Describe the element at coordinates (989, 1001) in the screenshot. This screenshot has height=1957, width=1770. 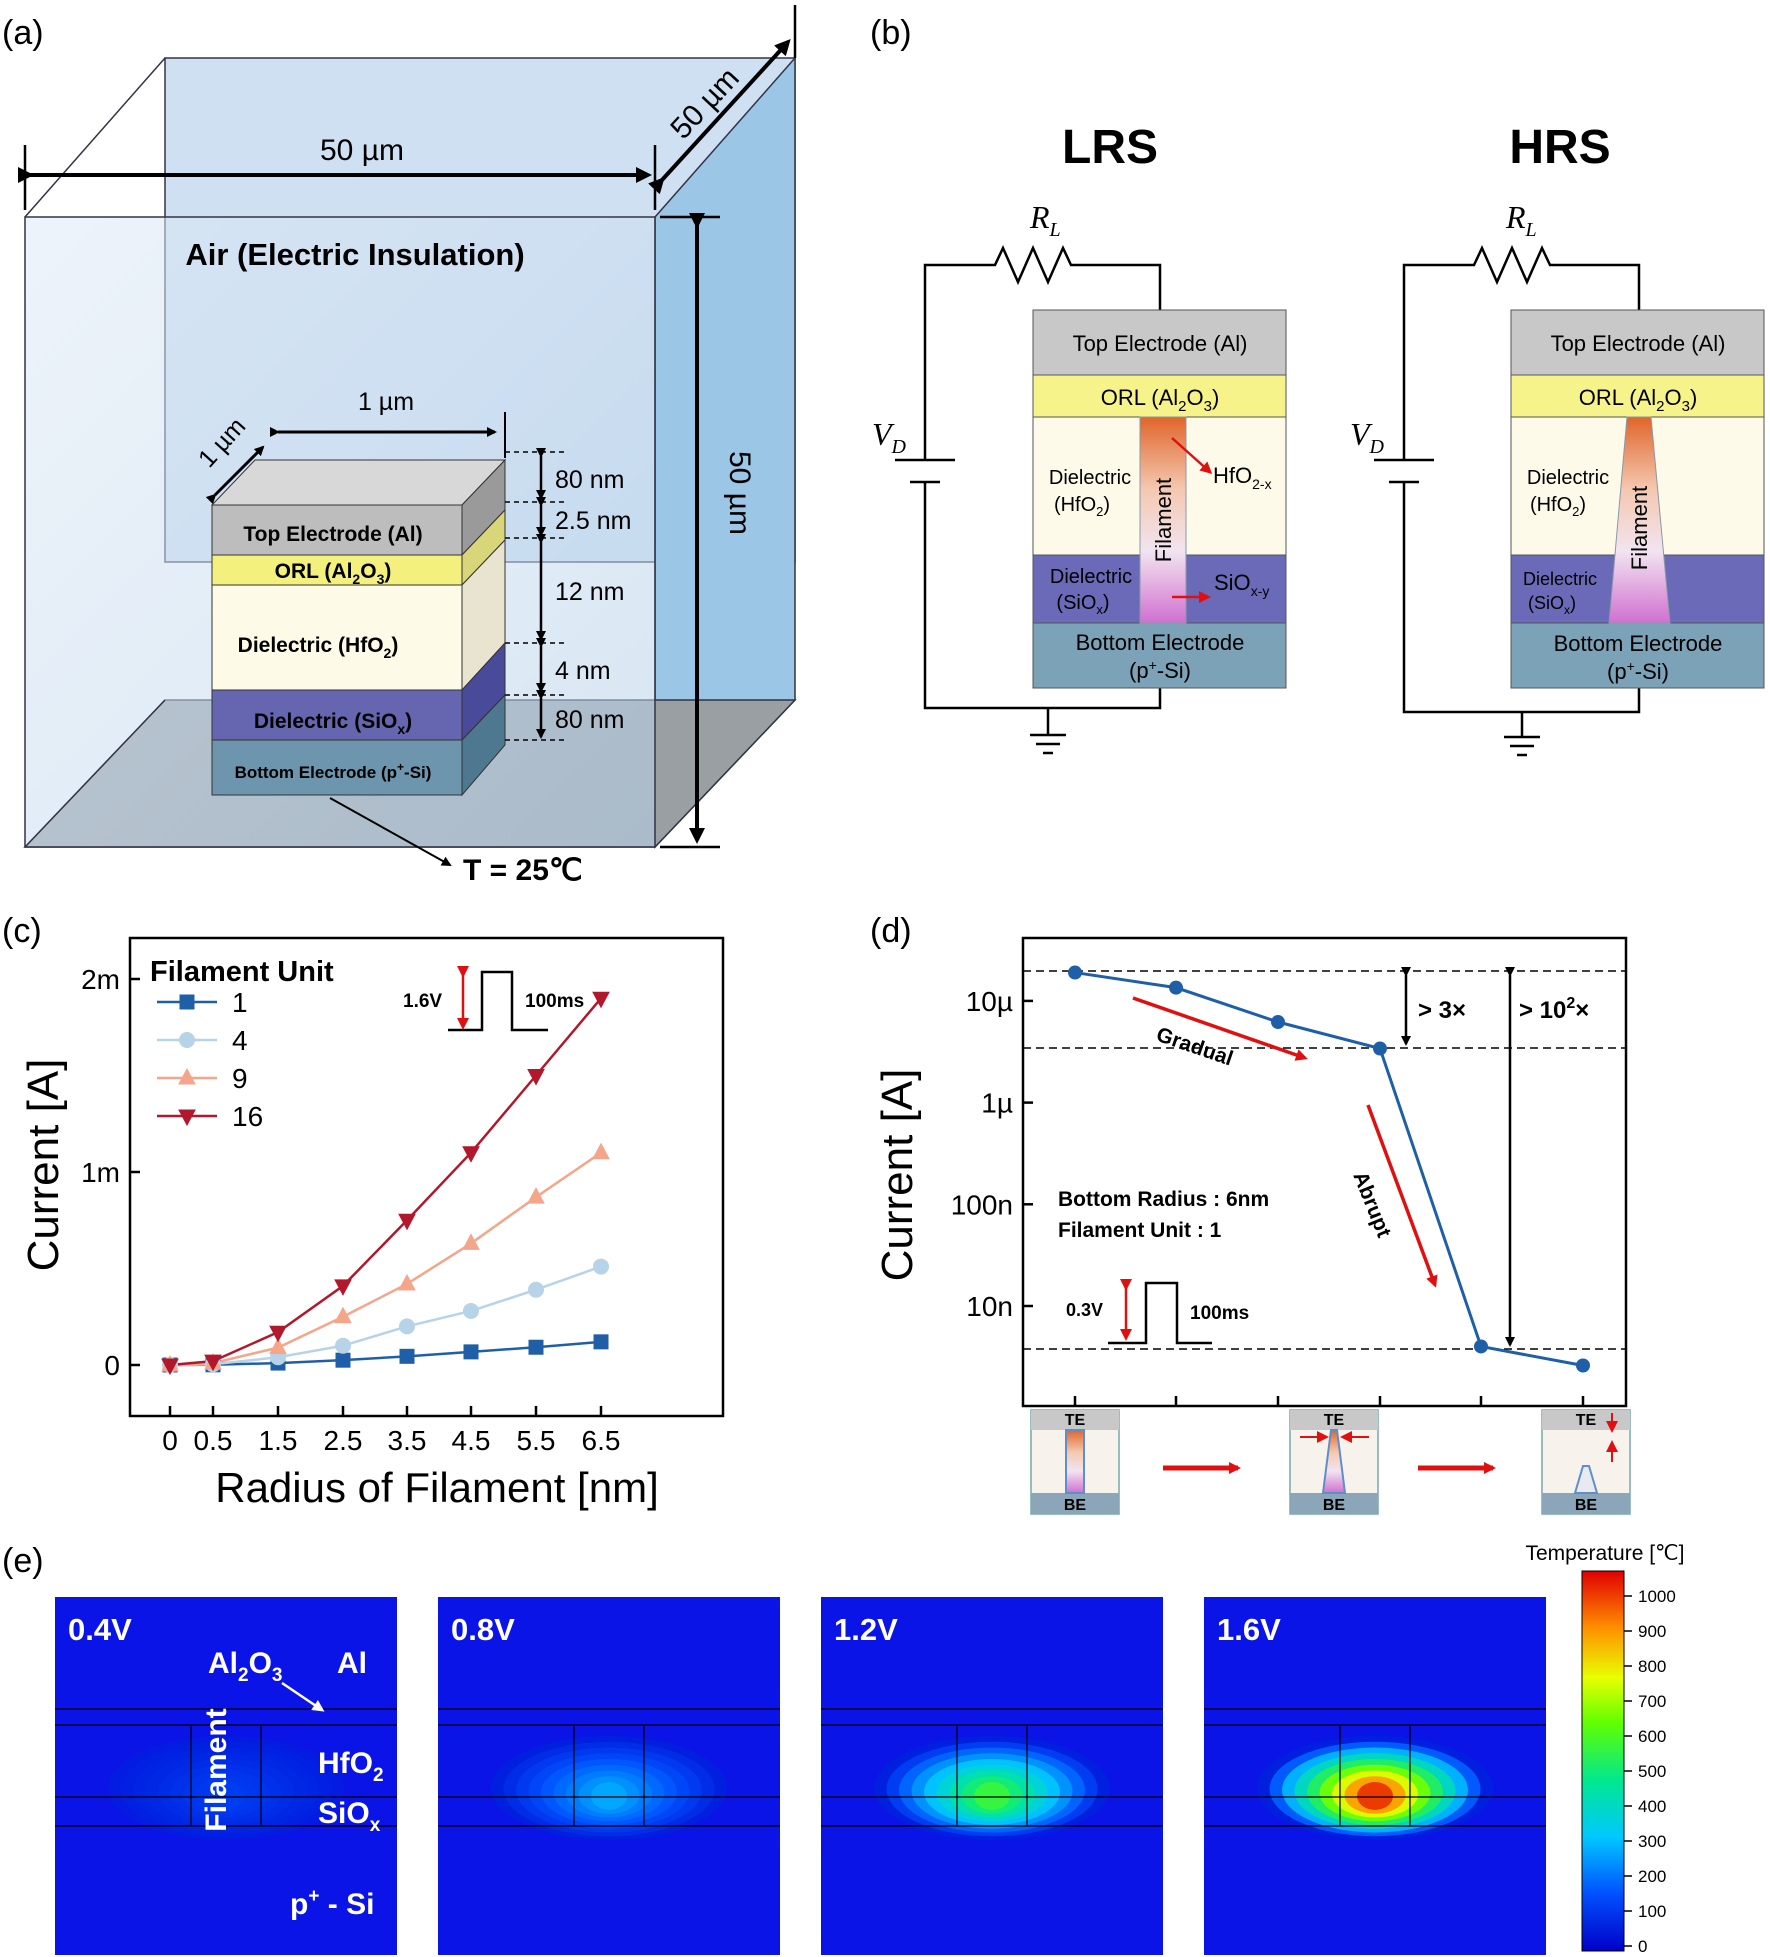
I see `chart-d-ytick-label: 10µ` at that location.